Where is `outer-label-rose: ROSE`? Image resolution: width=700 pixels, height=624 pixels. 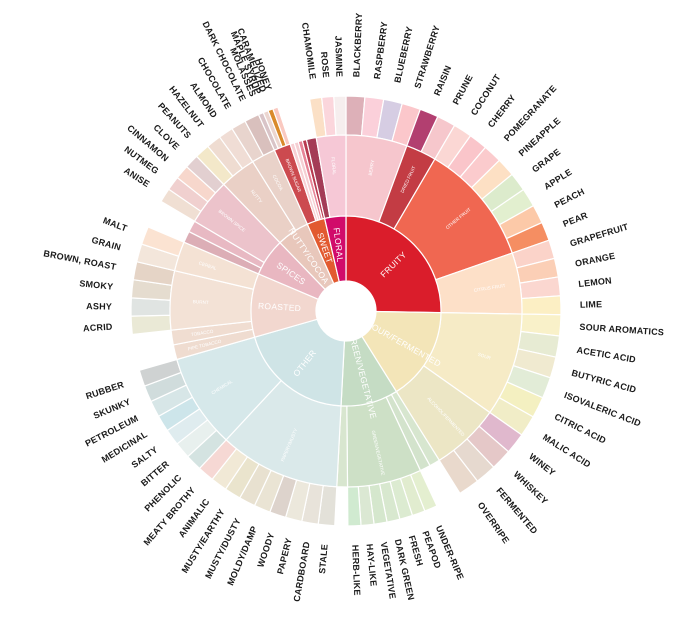
outer-label-rose: ROSE is located at coordinates (325, 64).